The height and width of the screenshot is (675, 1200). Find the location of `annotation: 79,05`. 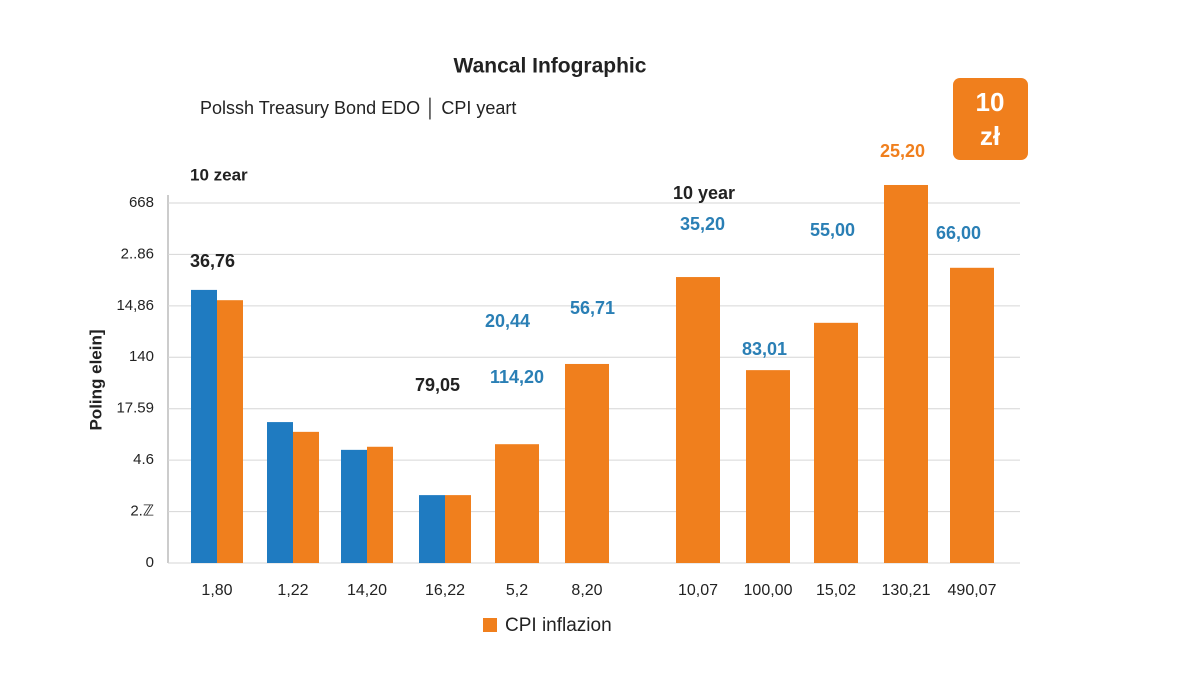

annotation: 79,05 is located at coordinates (437, 385).